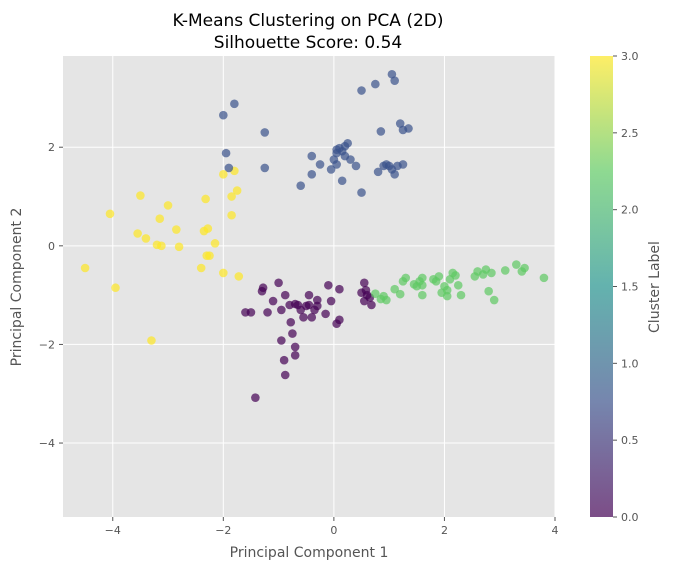  I want to click on colorbar-tick-label: 3.0, so click(630, 56).